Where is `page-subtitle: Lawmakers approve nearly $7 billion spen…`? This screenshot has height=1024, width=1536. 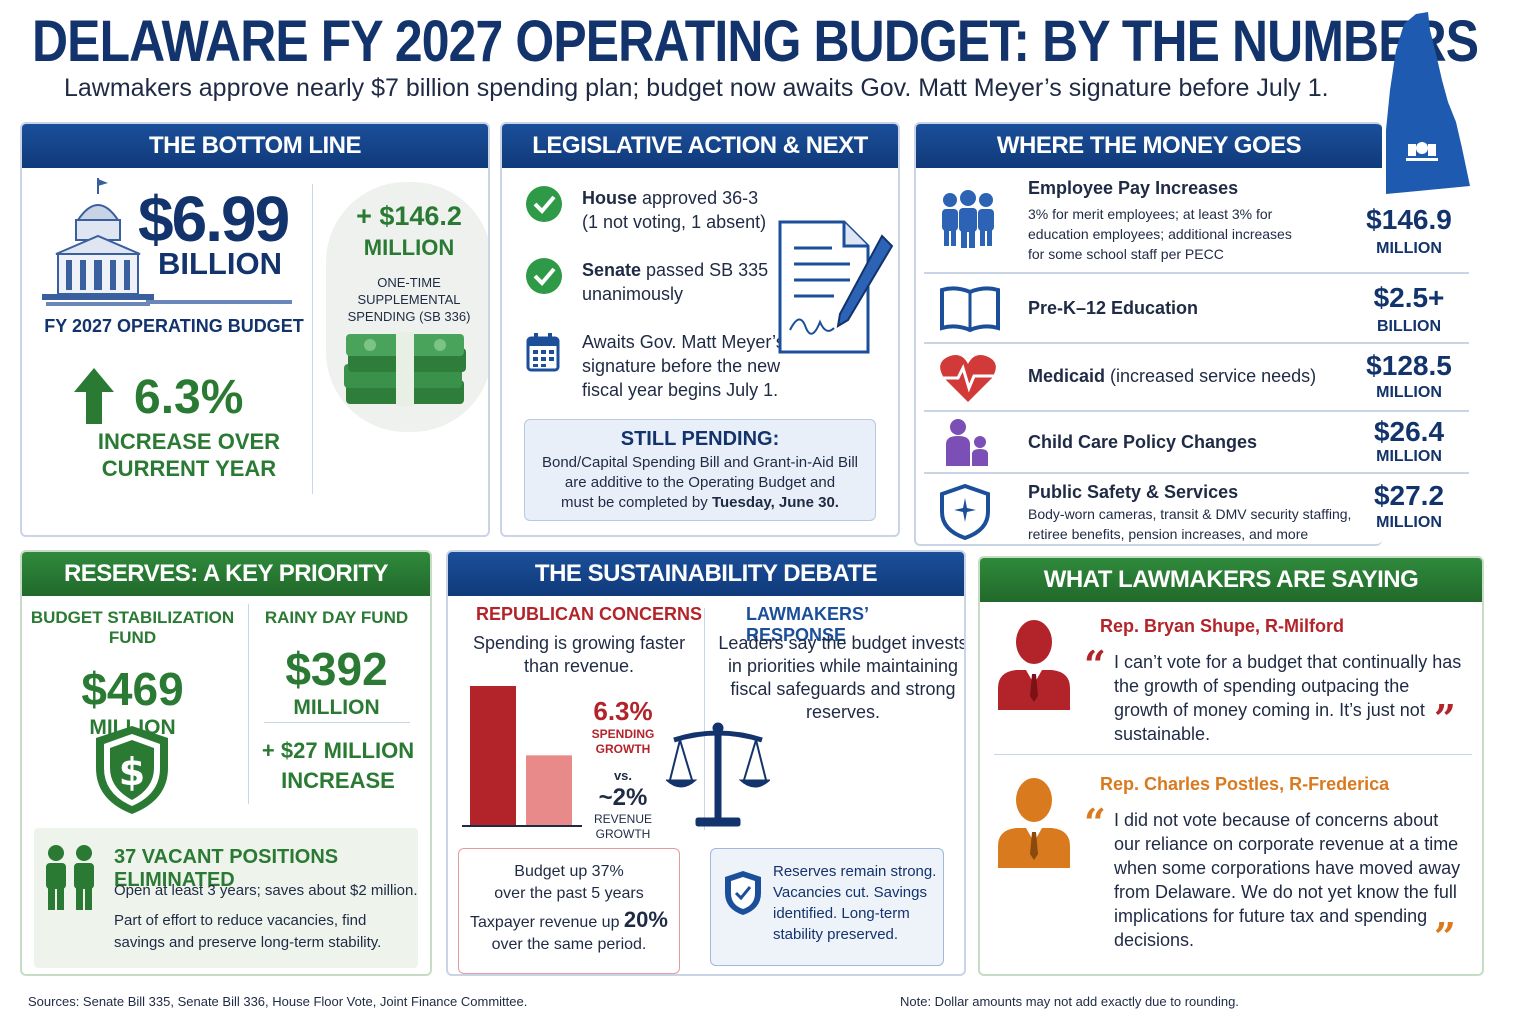 page-subtitle: Lawmakers approve nearly $7 billion spen… is located at coordinates (696, 88).